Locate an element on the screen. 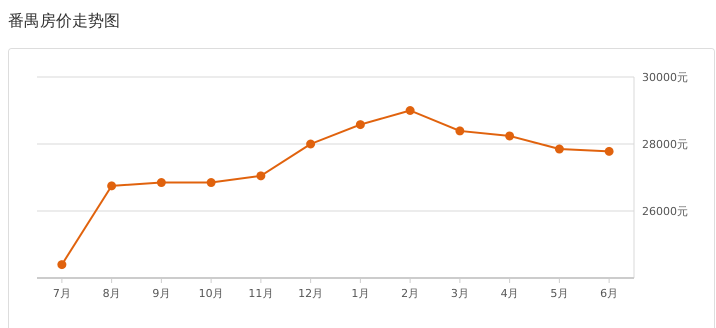 Image resolution: width=716 pixels, height=328 pixels. x-tick-label: 5月 is located at coordinates (559, 293).